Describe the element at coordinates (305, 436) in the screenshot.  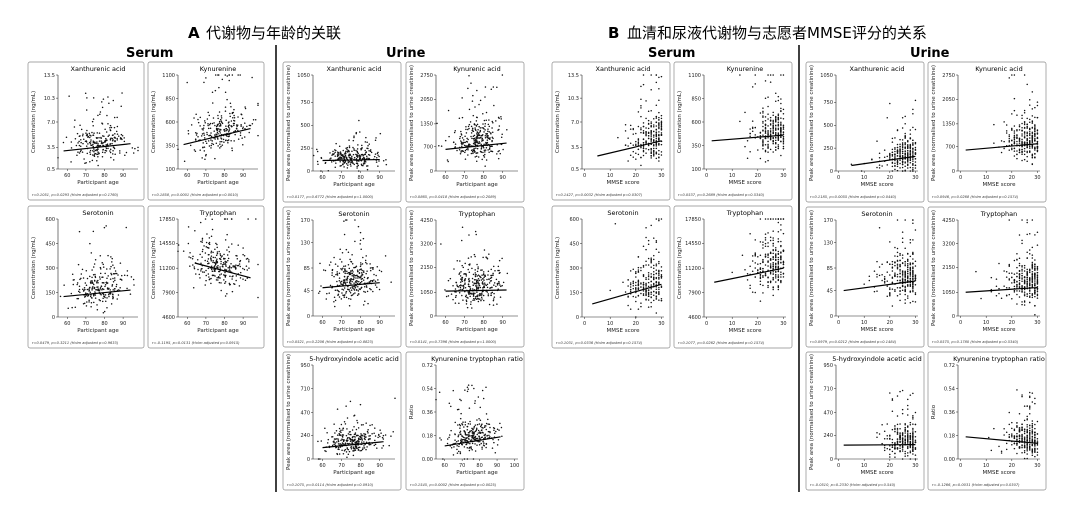
I see `y-tick-label: 240` at that location.